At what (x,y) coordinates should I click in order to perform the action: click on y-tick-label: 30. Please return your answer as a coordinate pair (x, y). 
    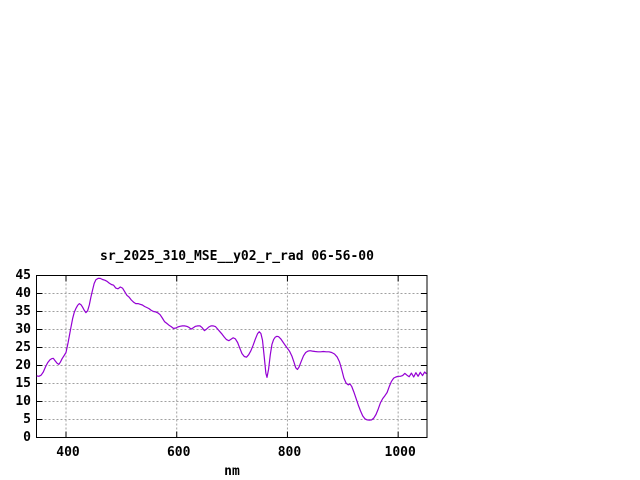
    Looking at the image, I should click on (23, 329).